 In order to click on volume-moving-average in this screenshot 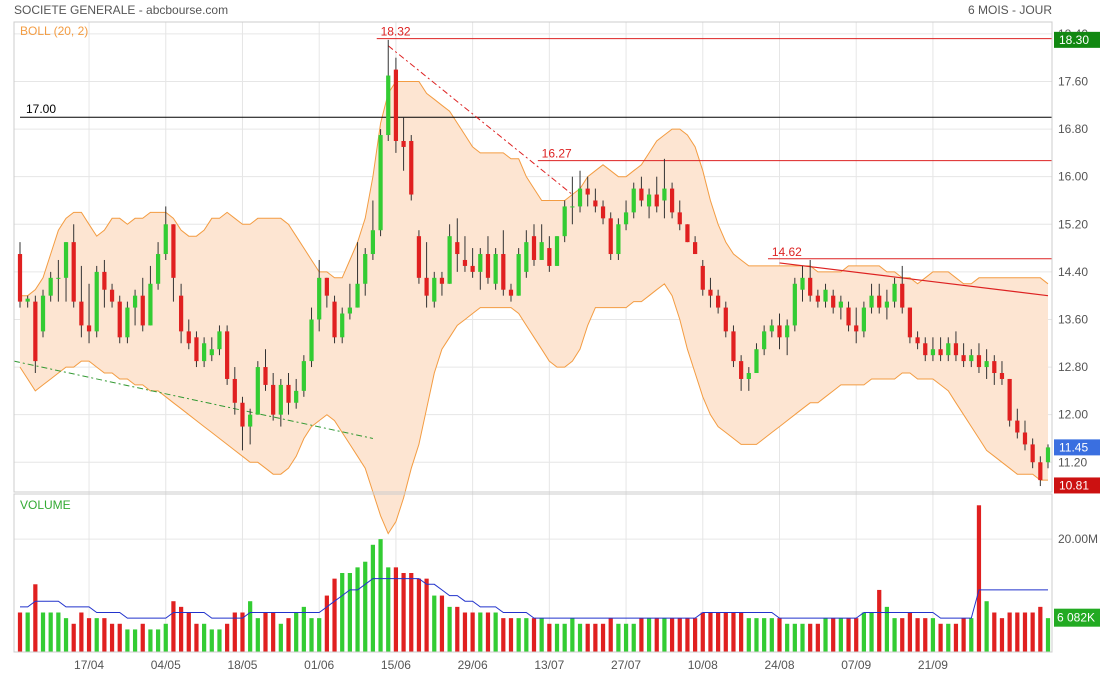, I will do `click(534, 598)`.